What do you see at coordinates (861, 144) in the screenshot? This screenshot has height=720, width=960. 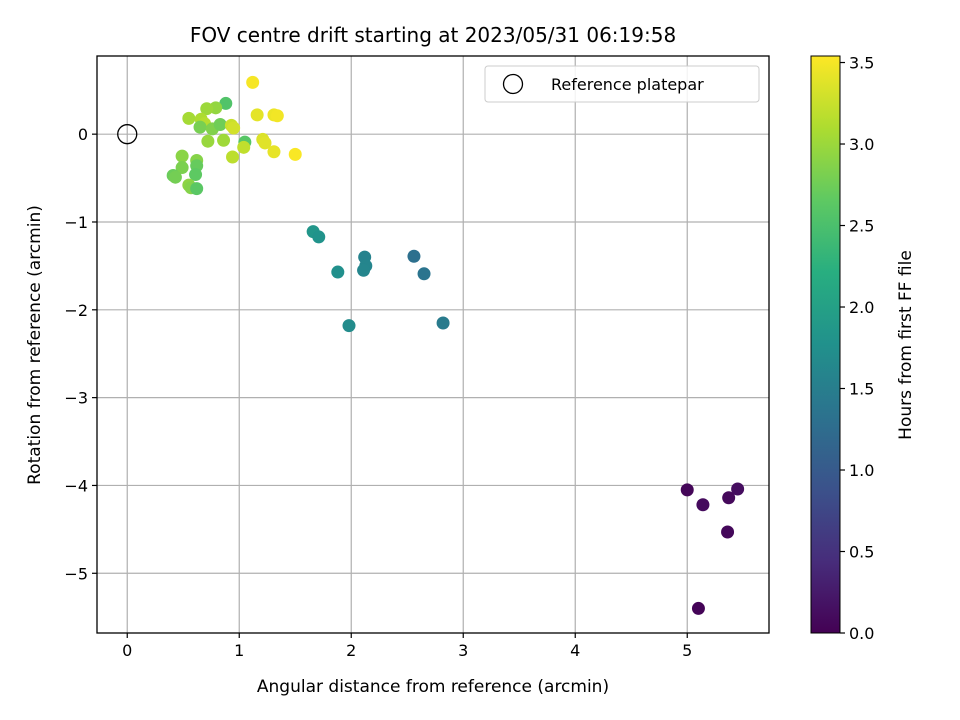 I see `colorbar-tick-label: 3.0` at bounding box center [861, 144].